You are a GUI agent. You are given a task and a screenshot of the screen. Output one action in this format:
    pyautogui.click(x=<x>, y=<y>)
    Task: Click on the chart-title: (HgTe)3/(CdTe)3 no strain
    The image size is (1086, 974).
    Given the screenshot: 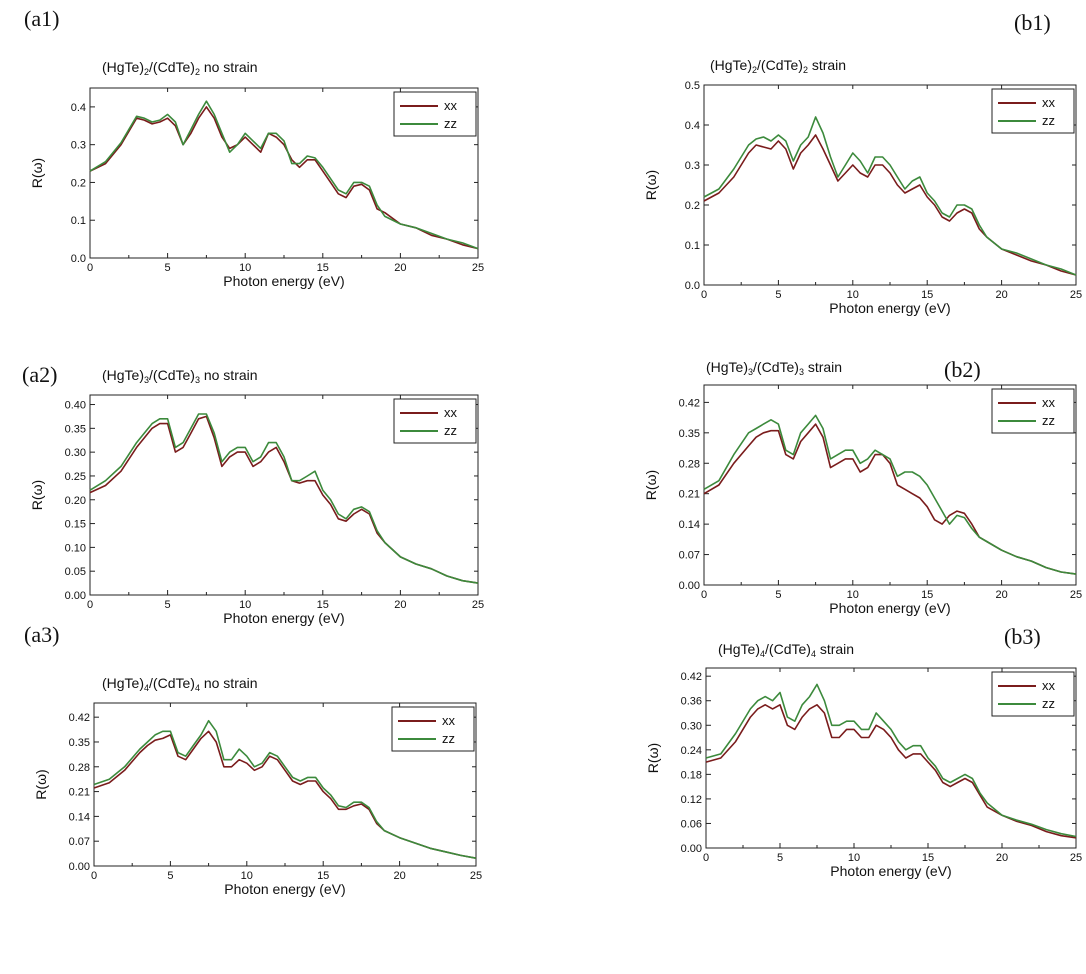 What is the action you would take?
    pyautogui.click(x=180, y=376)
    